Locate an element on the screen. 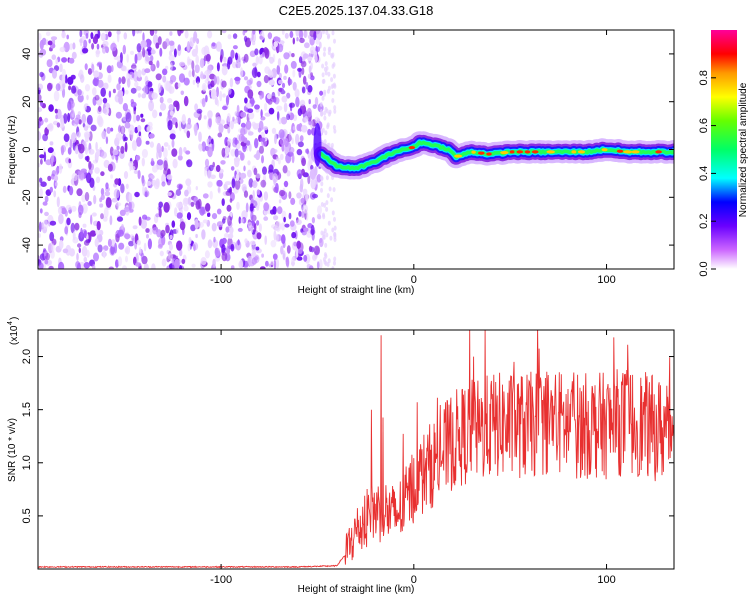 The height and width of the screenshot is (600, 750). snr-ylabel: SNR (10 * v/v) is located at coordinates (12, 450).